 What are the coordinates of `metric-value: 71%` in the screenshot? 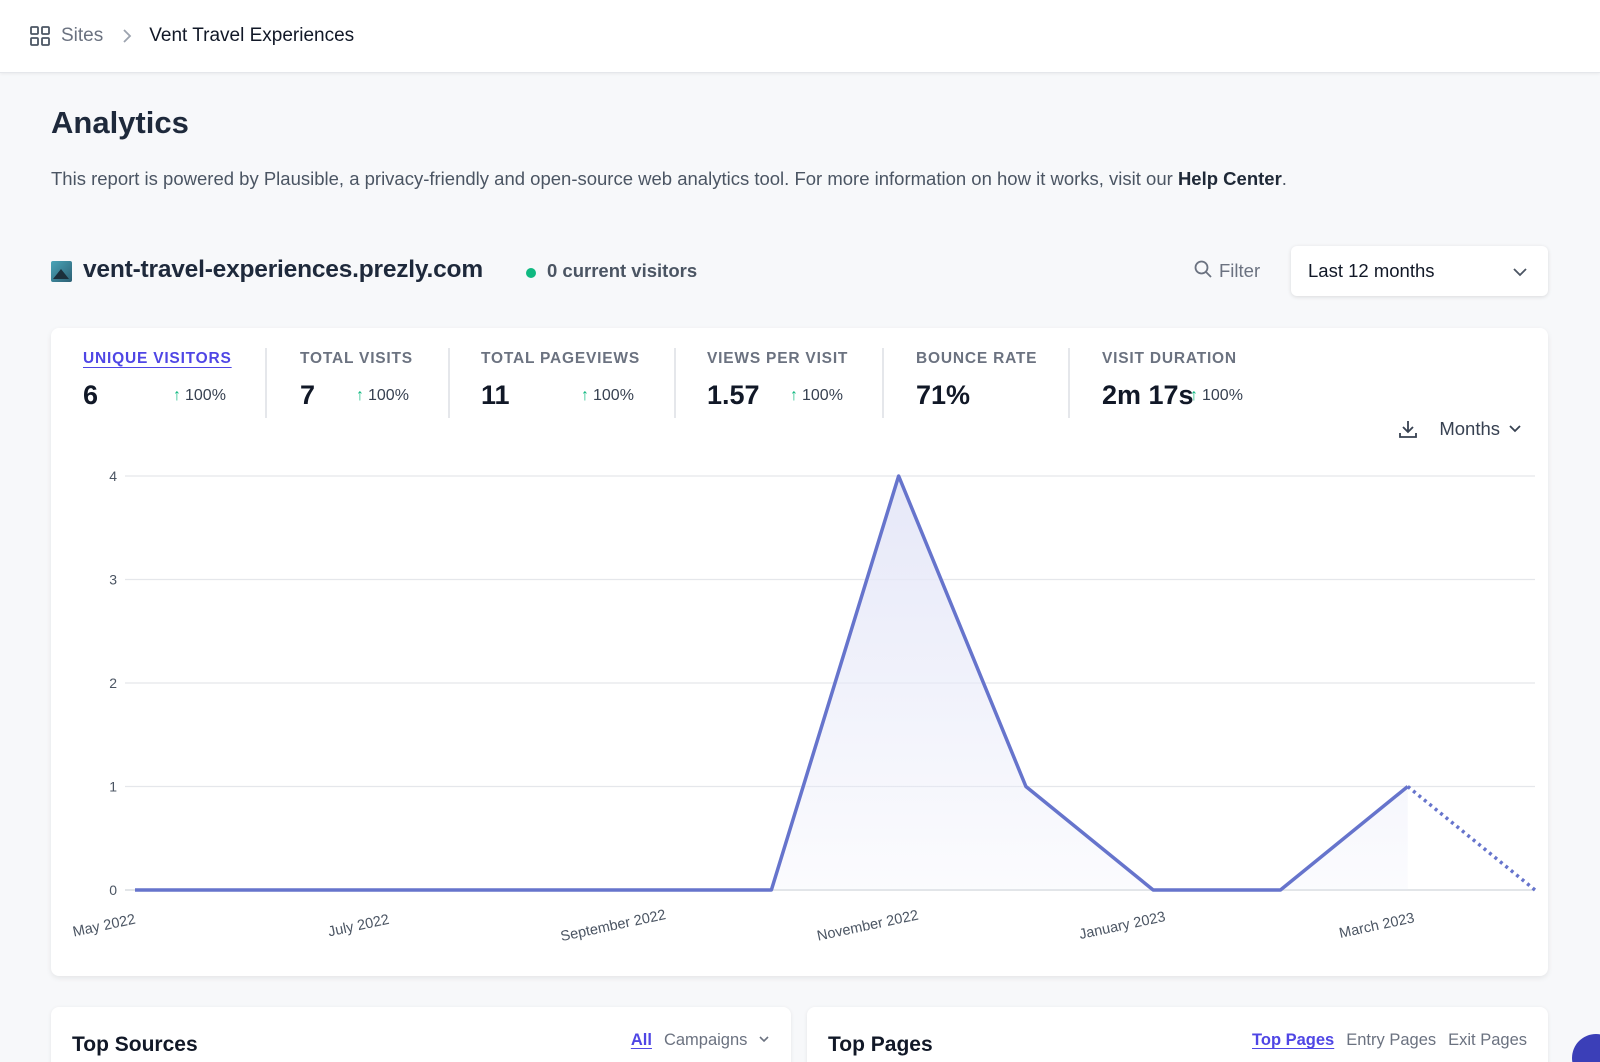 It's located at (943, 395).